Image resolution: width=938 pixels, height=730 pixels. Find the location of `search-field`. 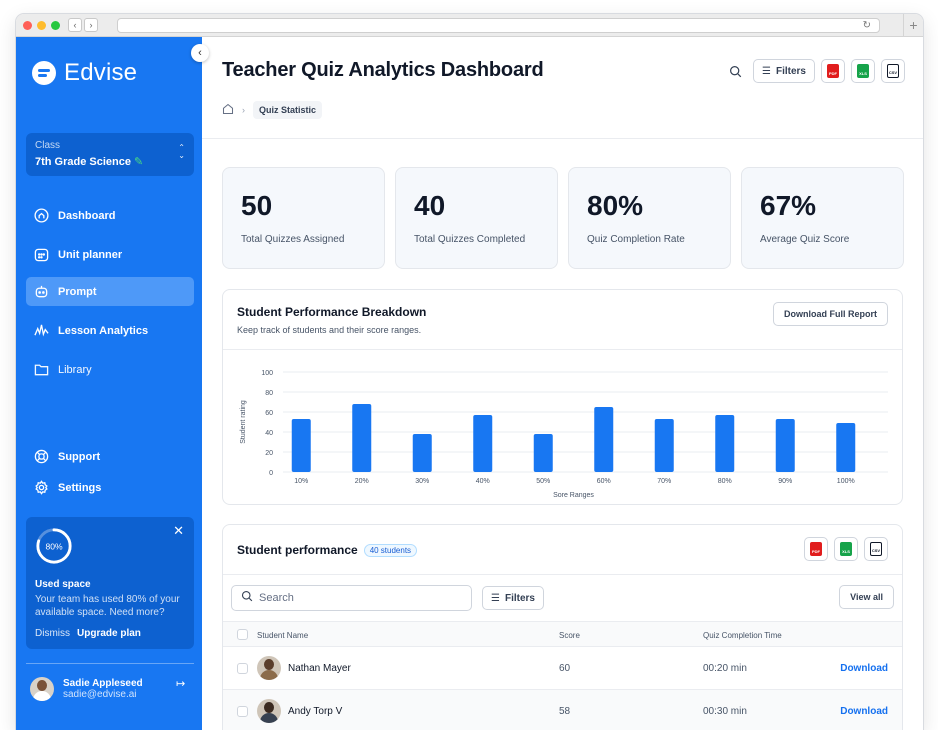

search-field is located at coordinates (351, 598).